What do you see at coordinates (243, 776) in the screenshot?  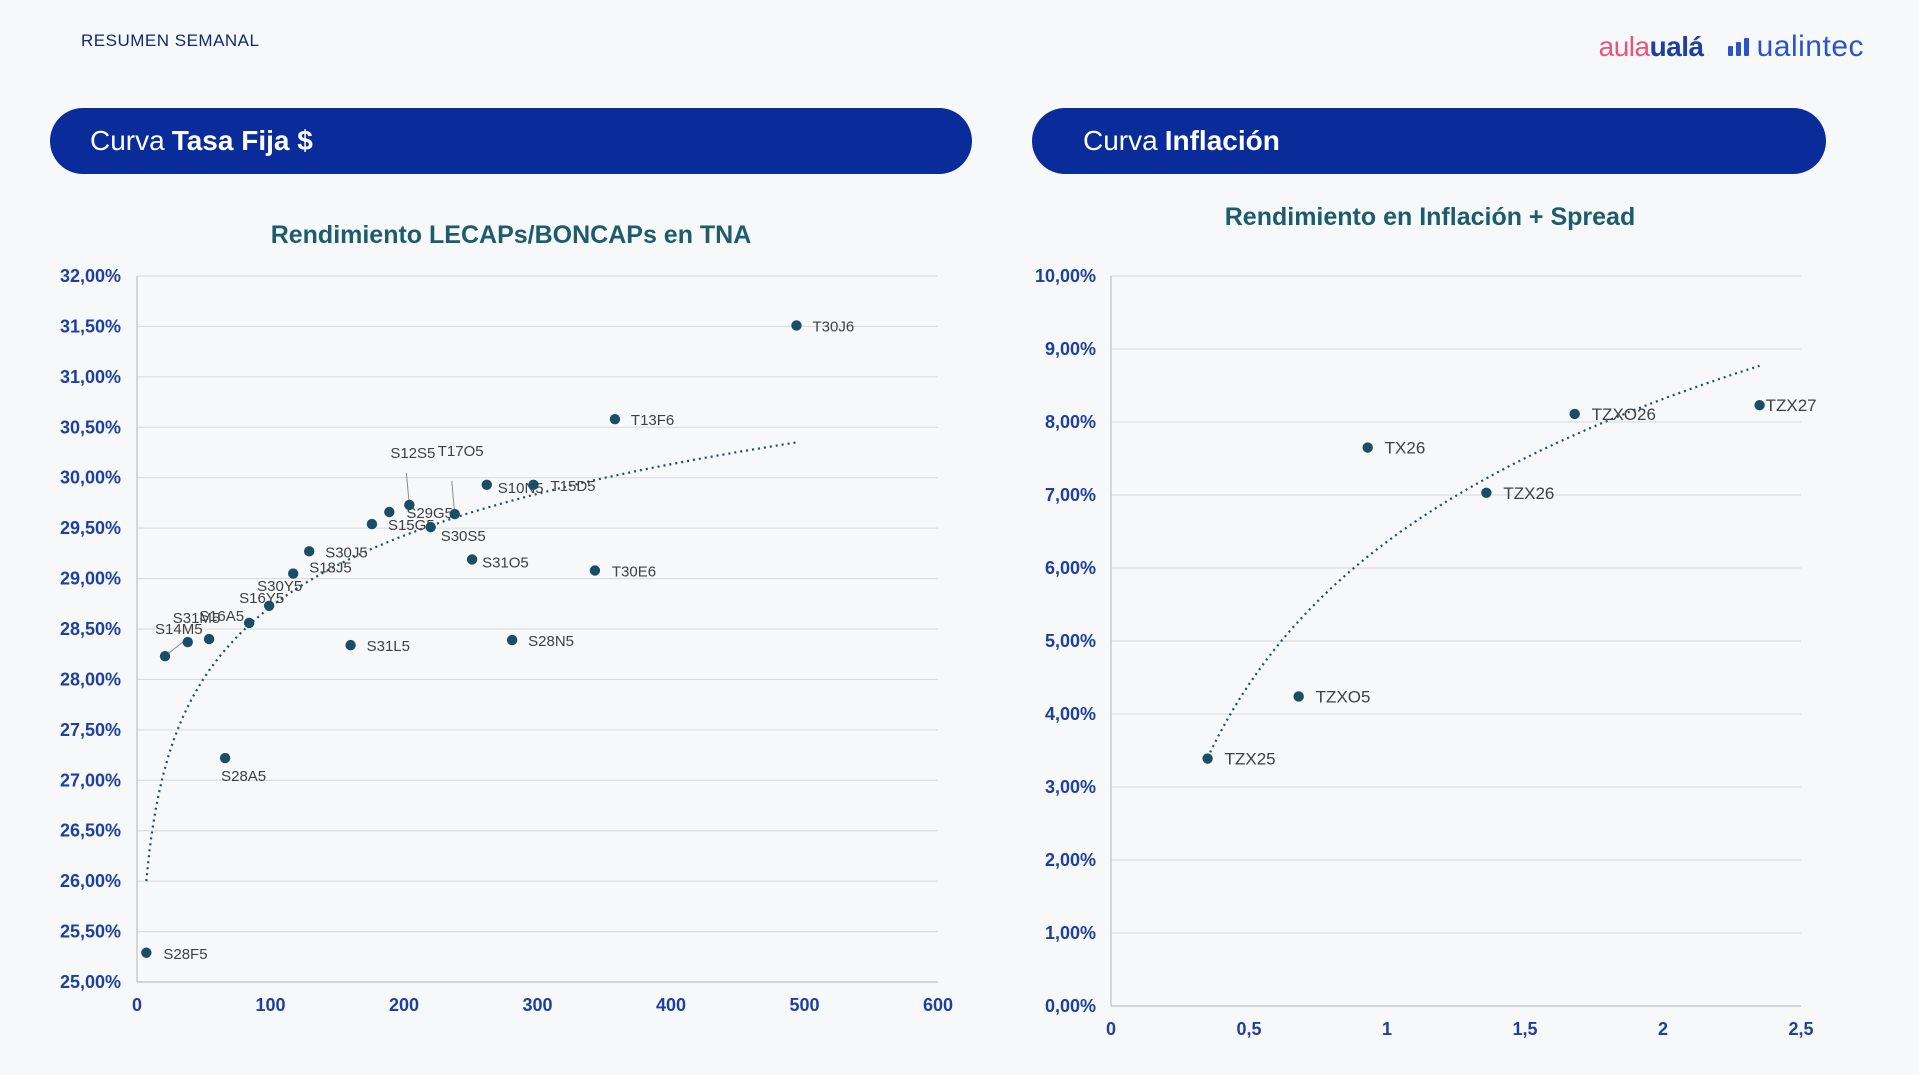 I see `data-label-s28a5: S28A5` at bounding box center [243, 776].